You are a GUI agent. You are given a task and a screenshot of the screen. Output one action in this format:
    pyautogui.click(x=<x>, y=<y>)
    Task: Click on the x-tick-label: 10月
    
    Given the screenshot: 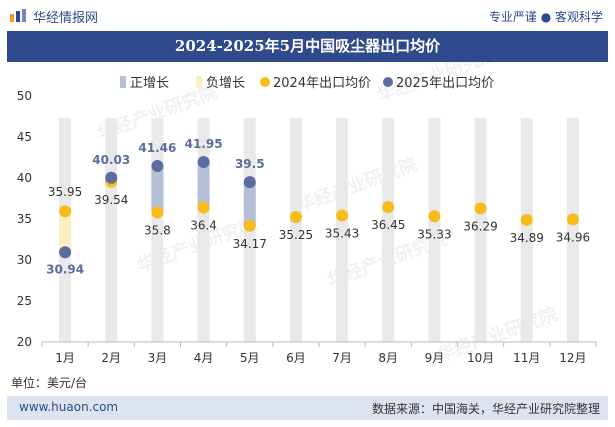 What is the action you would take?
    pyautogui.click(x=480, y=358)
    